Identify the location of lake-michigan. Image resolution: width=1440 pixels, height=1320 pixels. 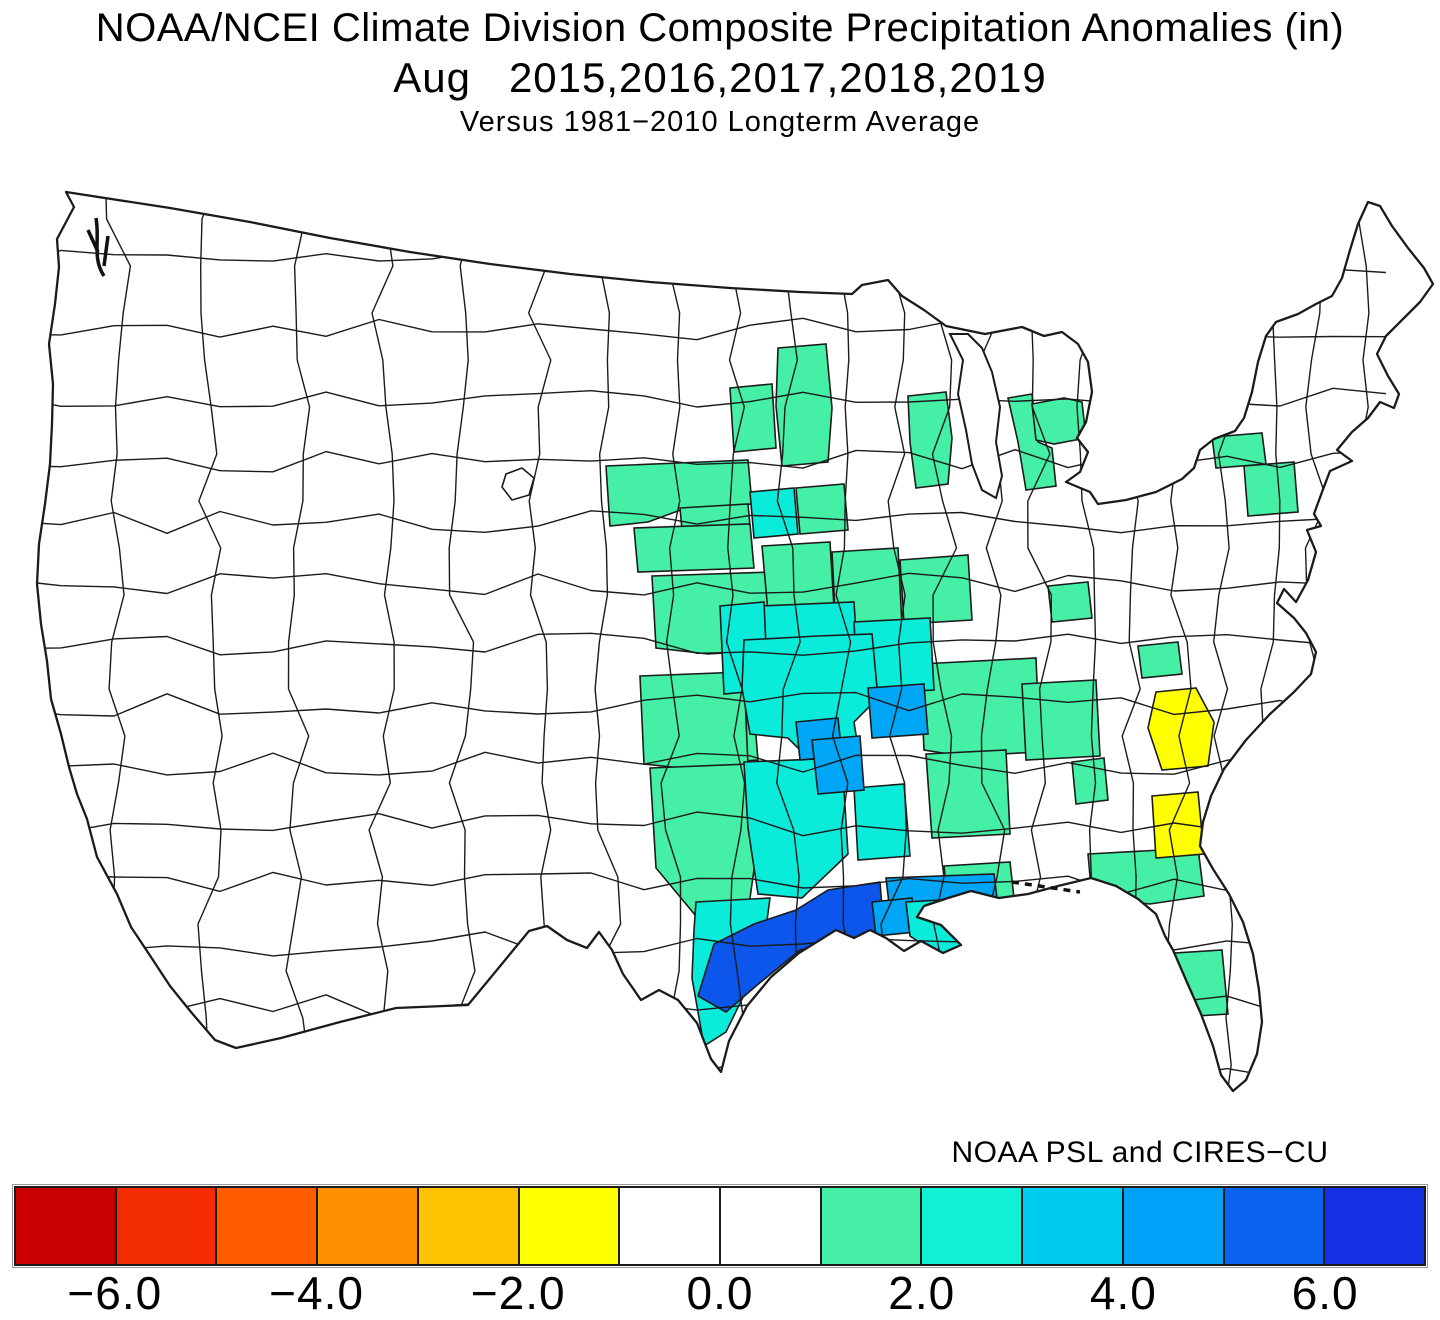
(976, 416).